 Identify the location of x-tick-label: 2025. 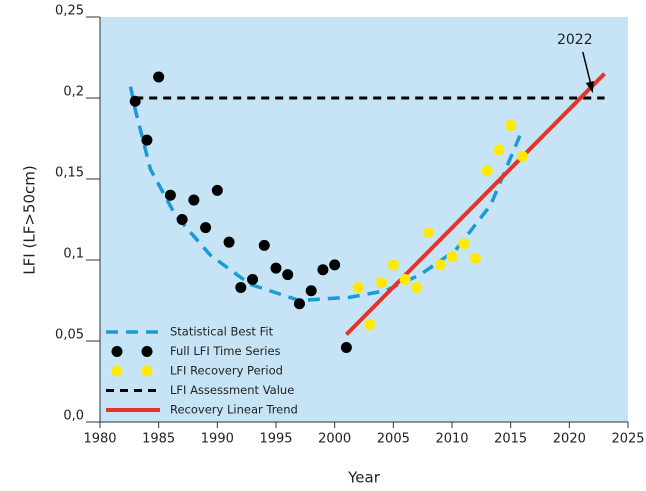
(627, 439).